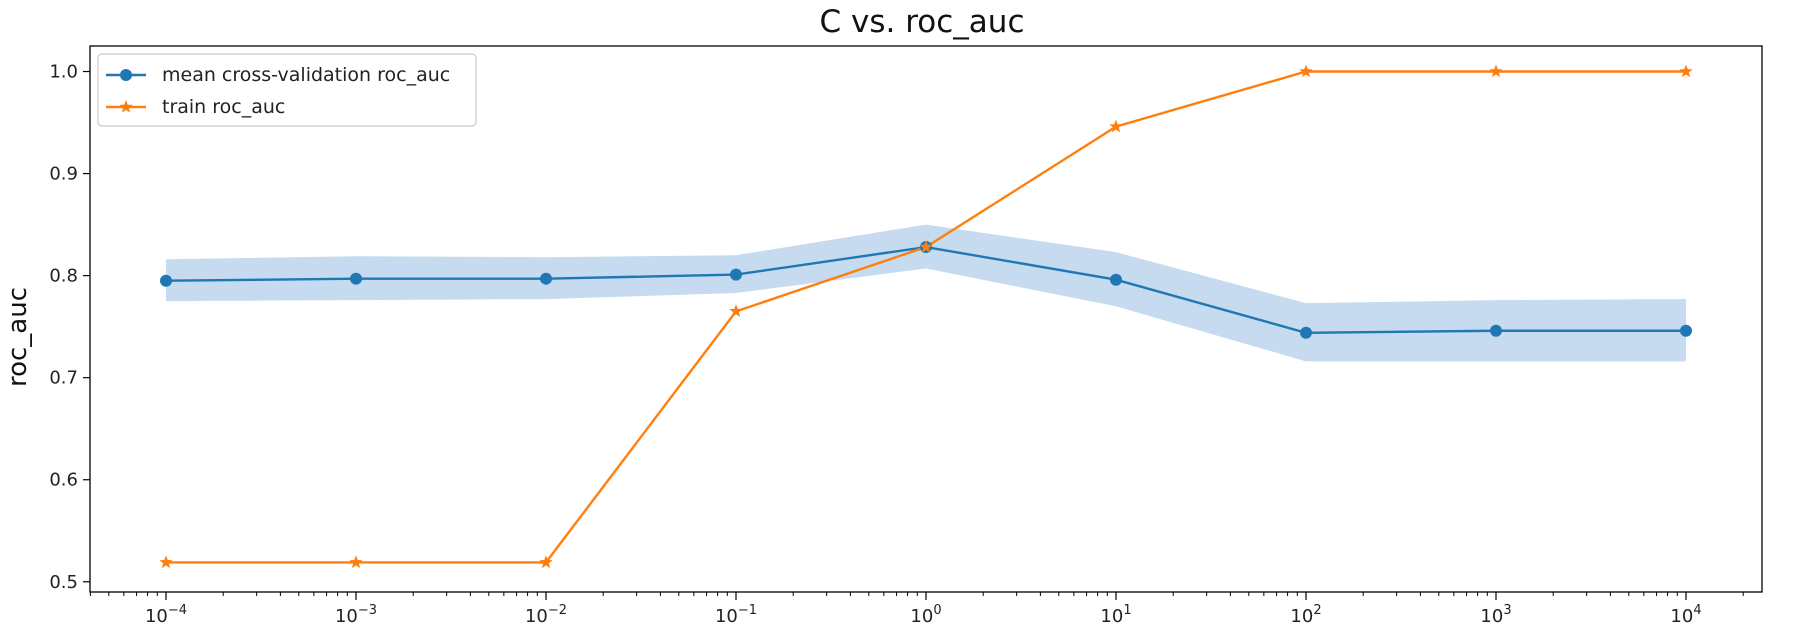 This screenshot has width=1802, height=634. I want to click on x-tick-label: 10⁻², so click(546, 615).